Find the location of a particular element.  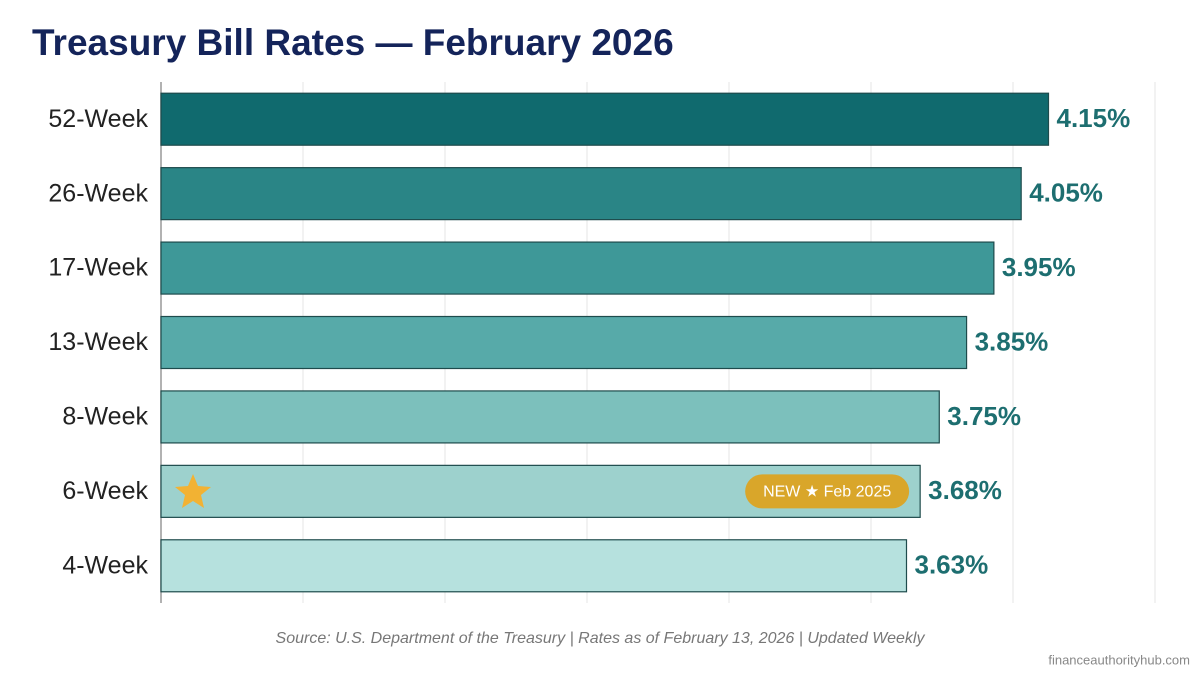

value-label: 3.68% is located at coordinates (965, 490).